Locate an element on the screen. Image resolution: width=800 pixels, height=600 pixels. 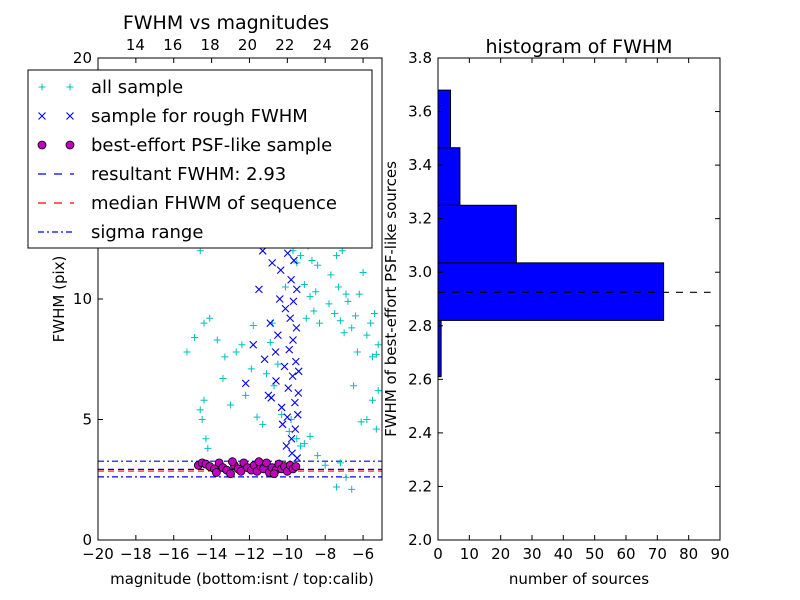
x-tick-label: 60 is located at coordinates (625, 554).